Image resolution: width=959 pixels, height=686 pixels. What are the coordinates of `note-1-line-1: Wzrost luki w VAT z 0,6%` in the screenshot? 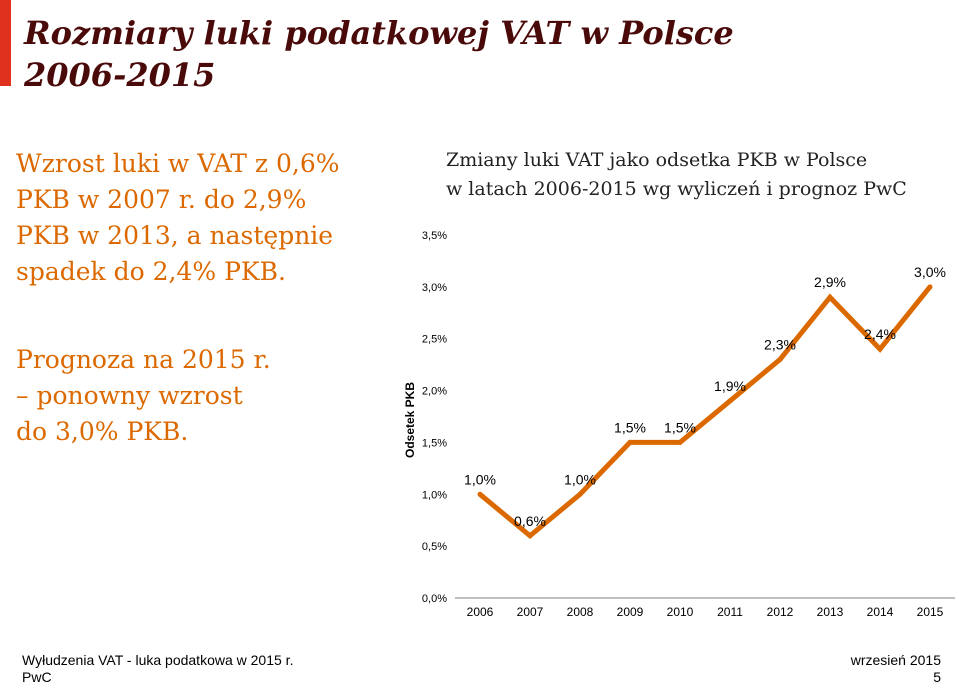 It's located at (178, 163).